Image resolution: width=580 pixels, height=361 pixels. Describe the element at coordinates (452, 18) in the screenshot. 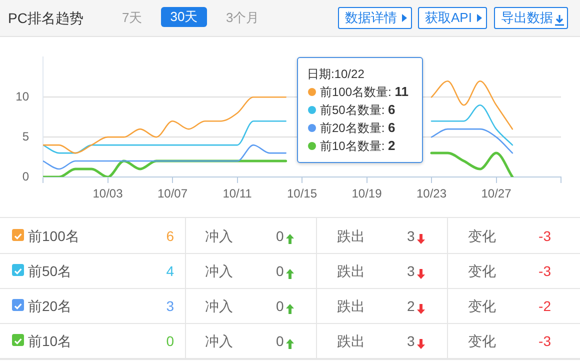

I see `text: 获取API` at that location.